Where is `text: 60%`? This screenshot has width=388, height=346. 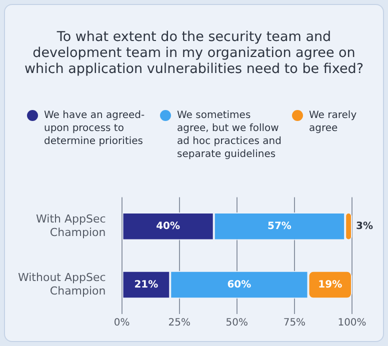 text: 60% is located at coordinates (239, 284).